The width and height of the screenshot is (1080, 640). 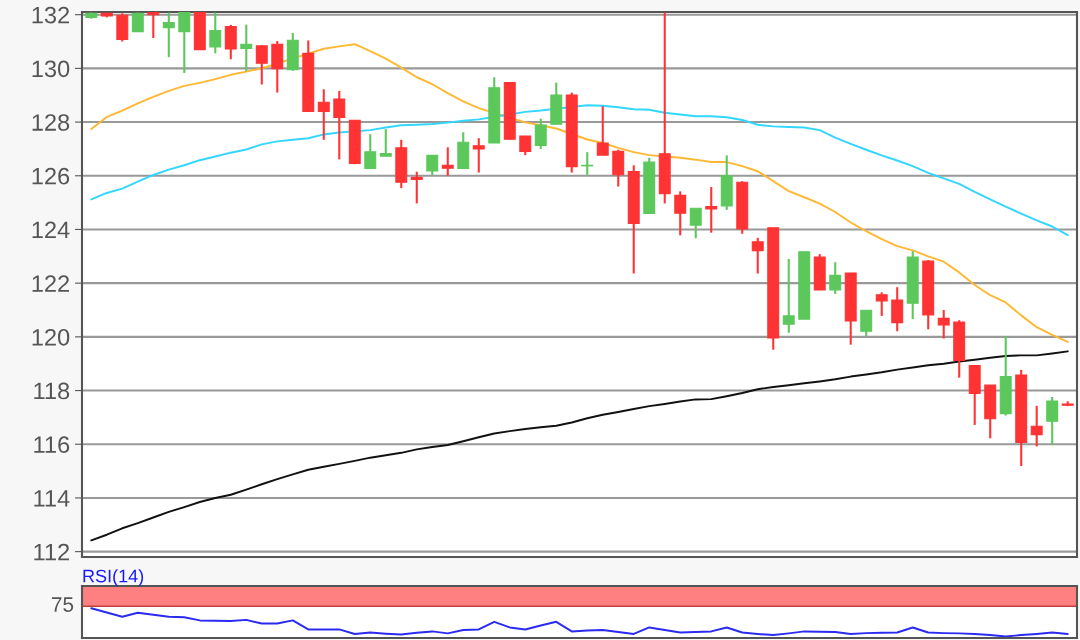 I want to click on y-tick-label: 114, so click(x=52, y=498).